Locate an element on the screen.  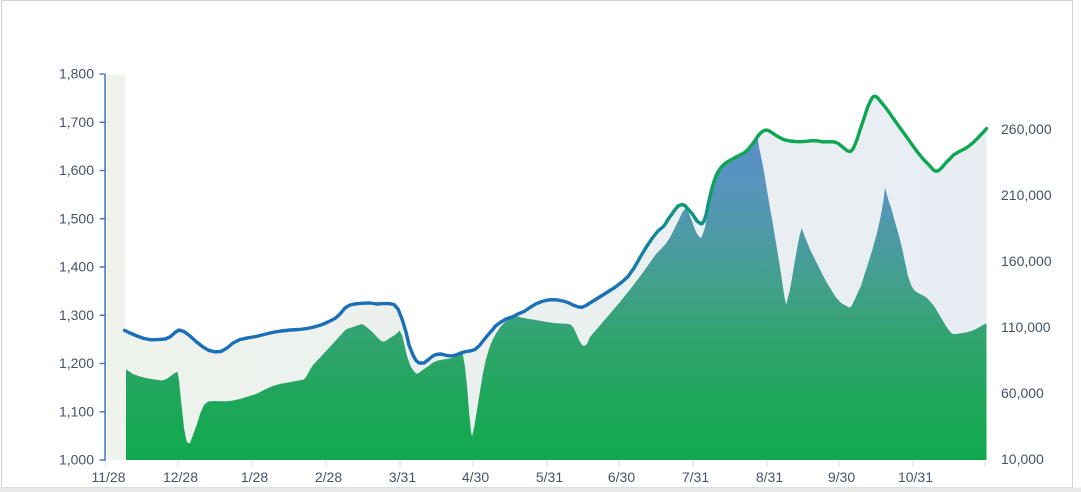
svg-text: 6/30 is located at coordinates (621, 477).